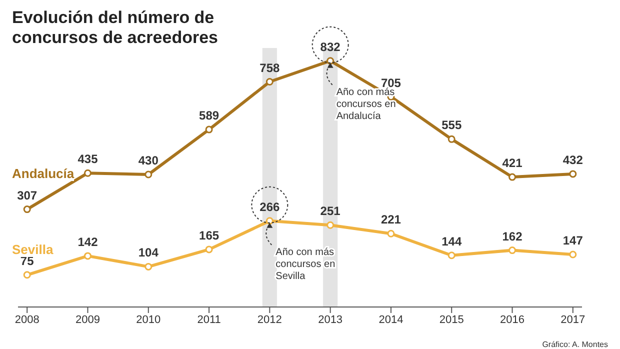 Image resolution: width=620 pixels, height=349 pixels. I want to click on data-label: 432, so click(573, 159).